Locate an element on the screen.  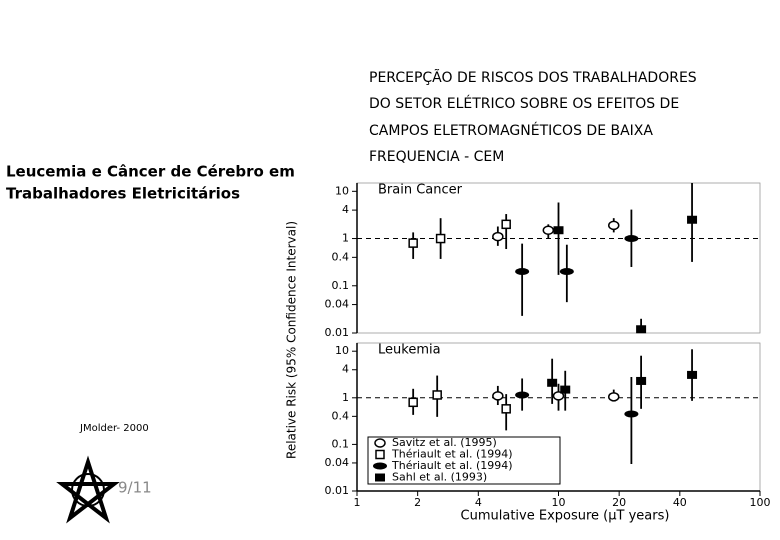
credit: JMolder- 2000 is located at coordinates (114, 428).